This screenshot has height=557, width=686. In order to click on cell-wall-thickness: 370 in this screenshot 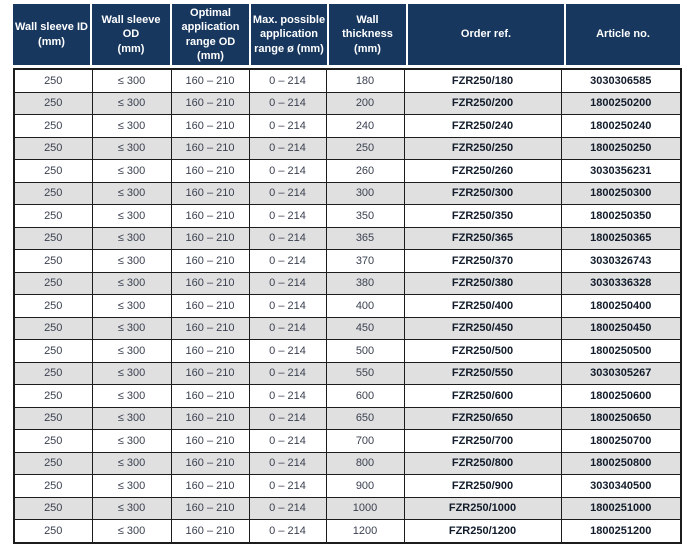, I will do `click(365, 261)`.